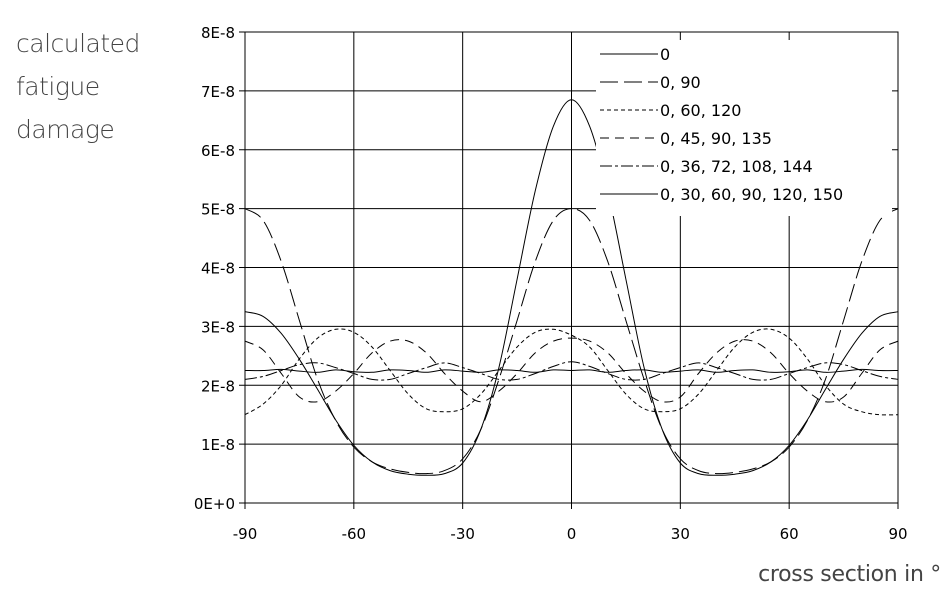 The width and height of the screenshot is (947, 598). What do you see at coordinates (716, 138) in the screenshot?
I see `legend-label: 0, 45, 90, 135` at bounding box center [716, 138].